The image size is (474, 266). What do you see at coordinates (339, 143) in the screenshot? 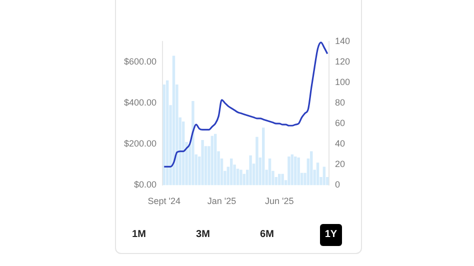
I see `y2-tick-label: 40` at bounding box center [339, 143].